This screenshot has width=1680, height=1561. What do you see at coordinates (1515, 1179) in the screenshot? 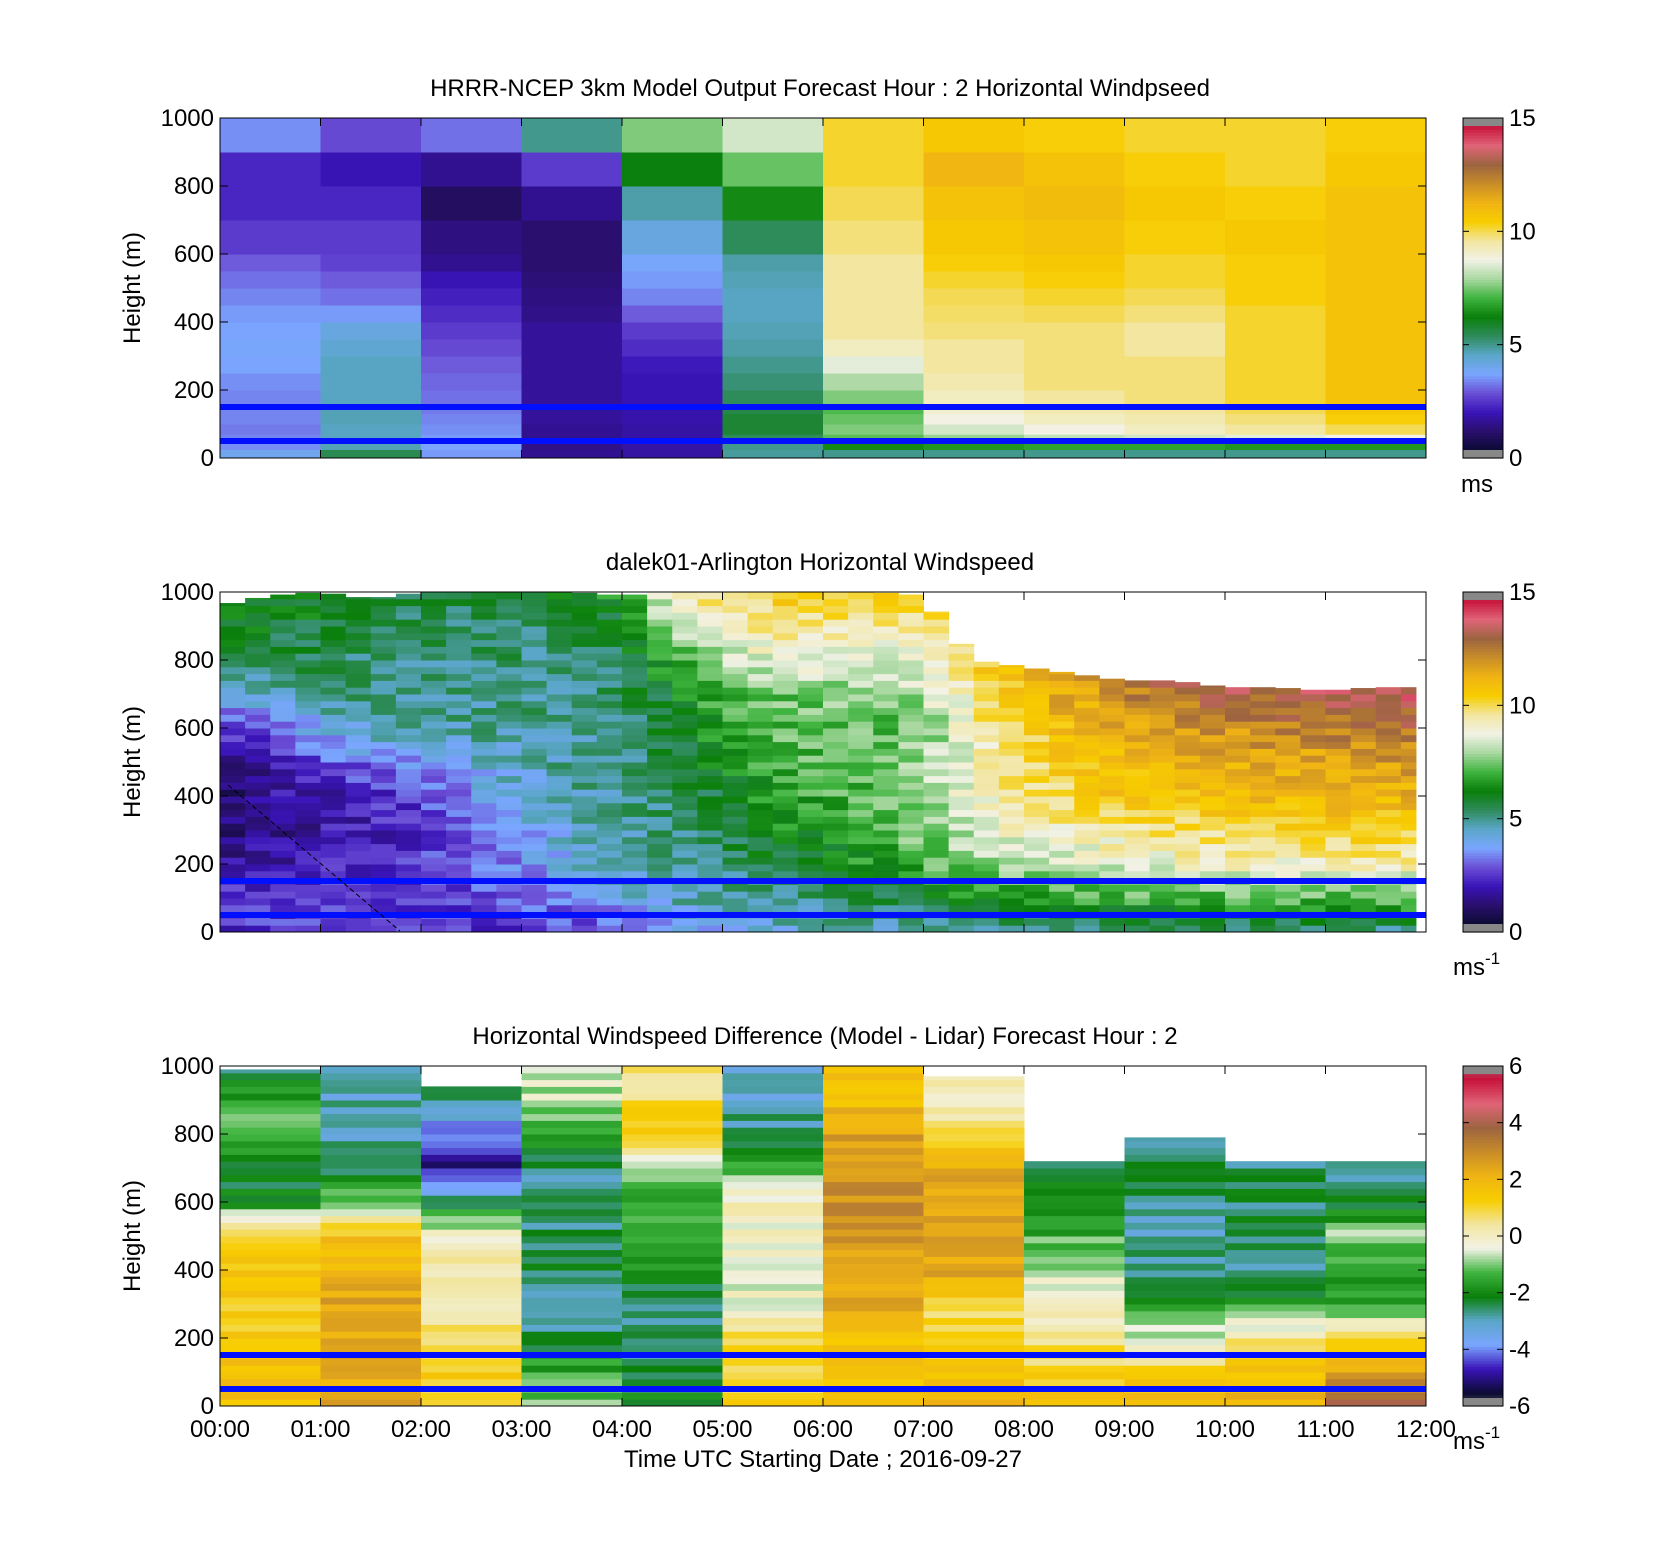
I see `colorbar-tick-label: 2` at bounding box center [1515, 1179].